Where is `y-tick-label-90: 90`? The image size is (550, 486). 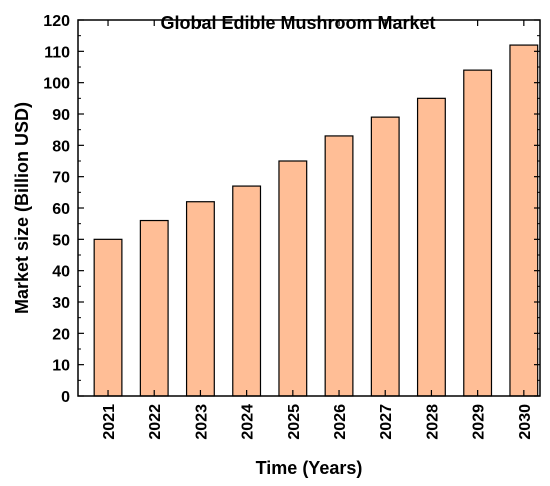 y-tick-label-90: 90 is located at coordinates (61, 115).